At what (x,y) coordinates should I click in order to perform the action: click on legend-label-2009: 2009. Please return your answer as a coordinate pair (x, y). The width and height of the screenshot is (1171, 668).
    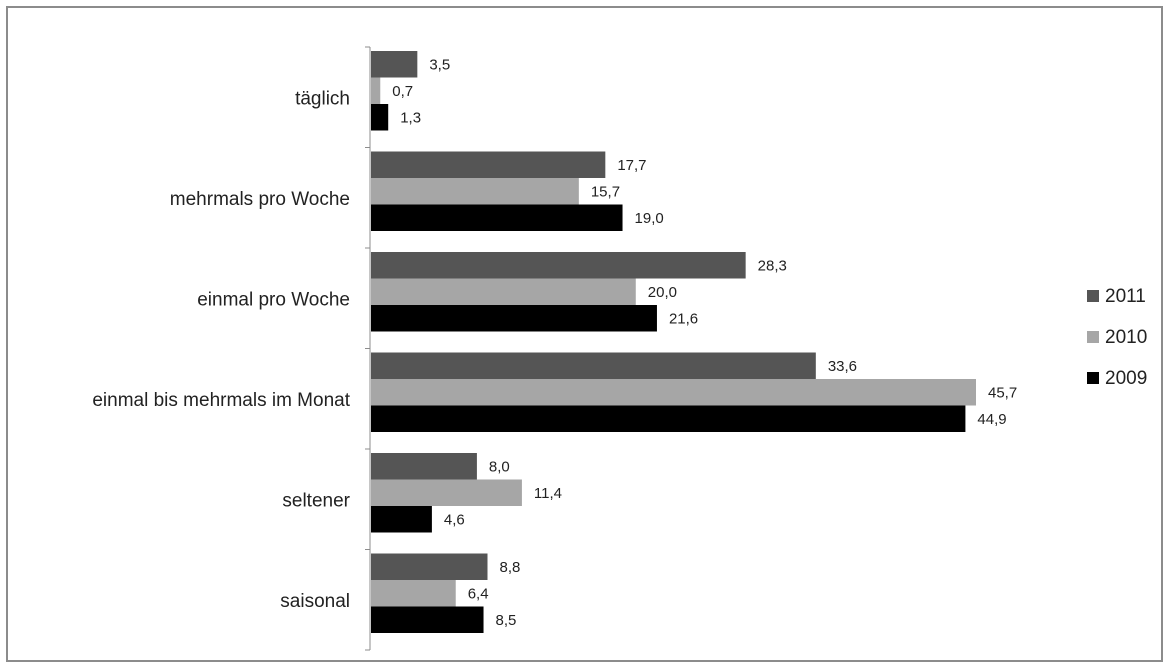
    Looking at the image, I should click on (1126, 378).